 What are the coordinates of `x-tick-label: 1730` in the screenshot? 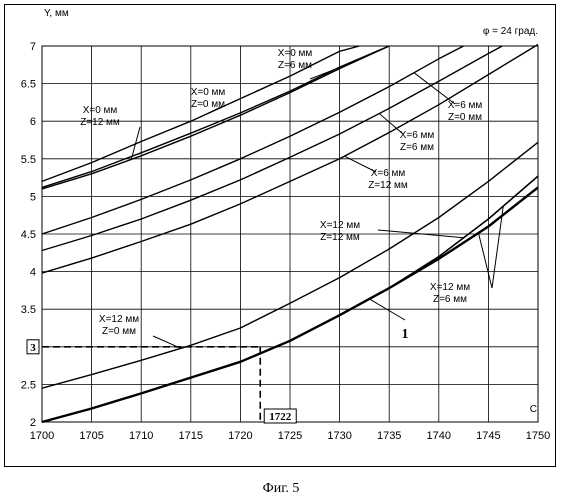 It's located at (339, 436).